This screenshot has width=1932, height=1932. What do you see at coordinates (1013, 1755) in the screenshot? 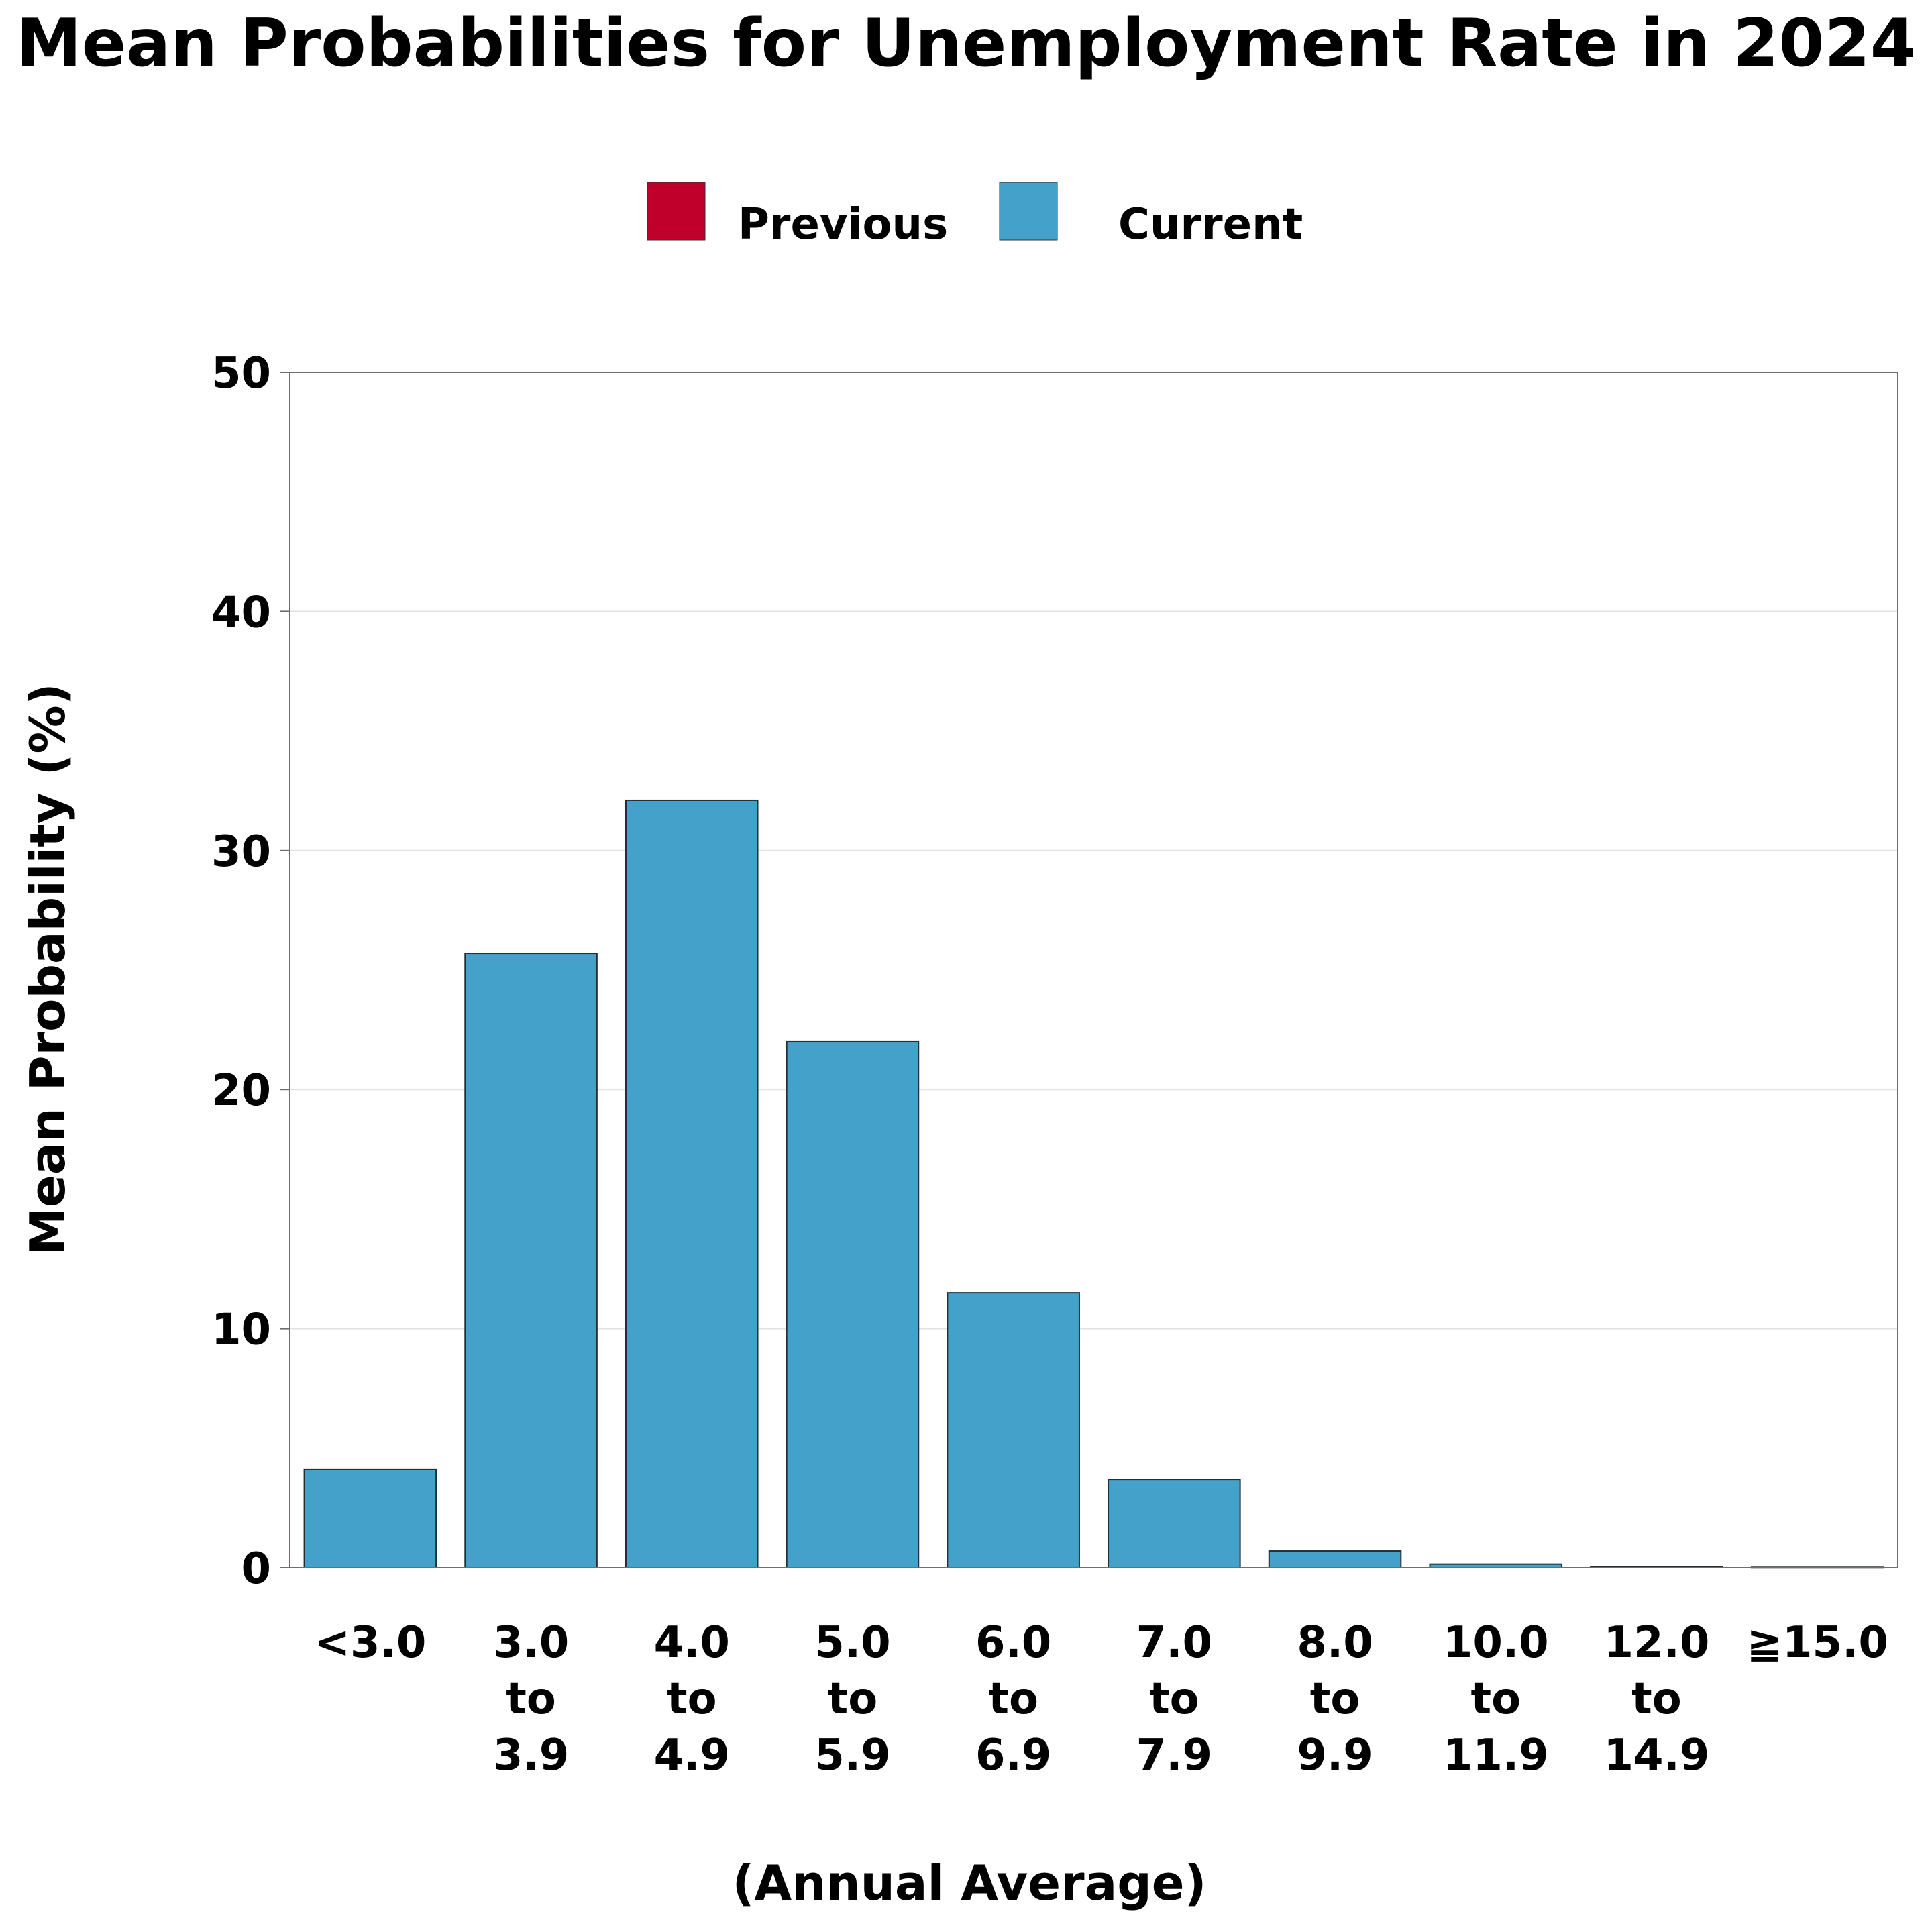
I see `x-category-label-line: 6.9` at bounding box center [1013, 1755].